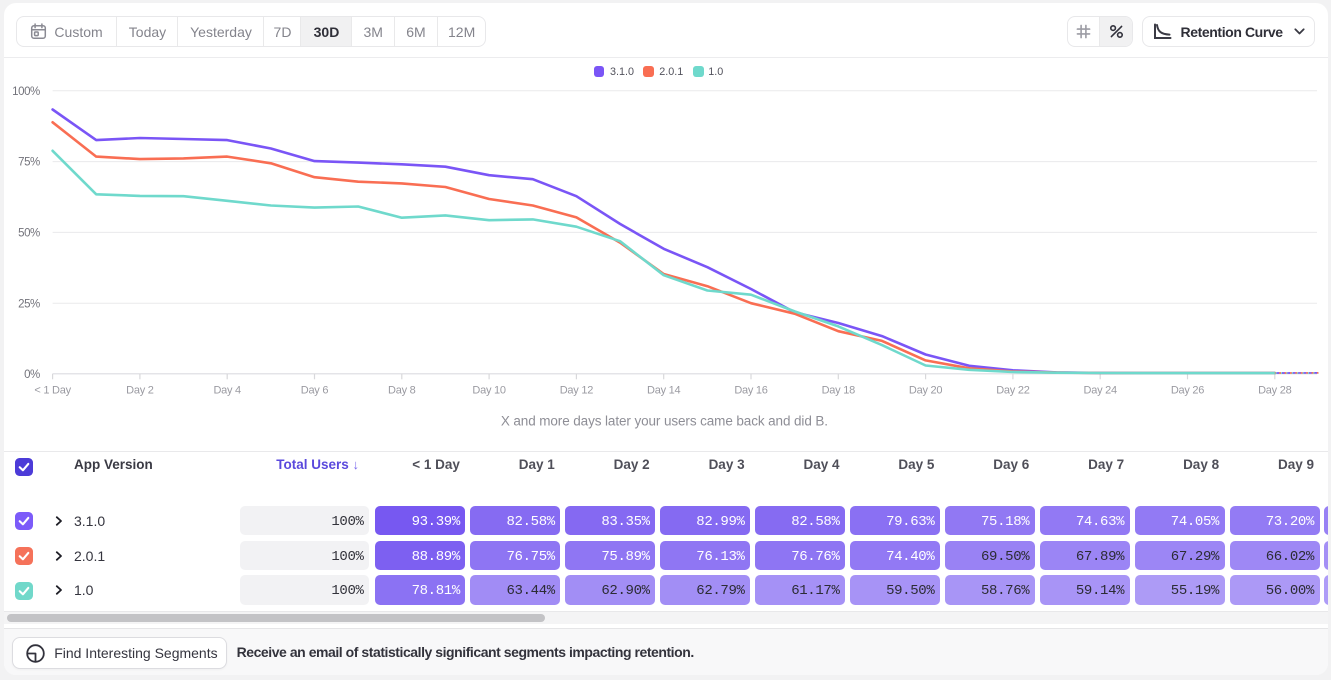 The image size is (1331, 680). I want to click on svg-text: Day 12, so click(576, 391).